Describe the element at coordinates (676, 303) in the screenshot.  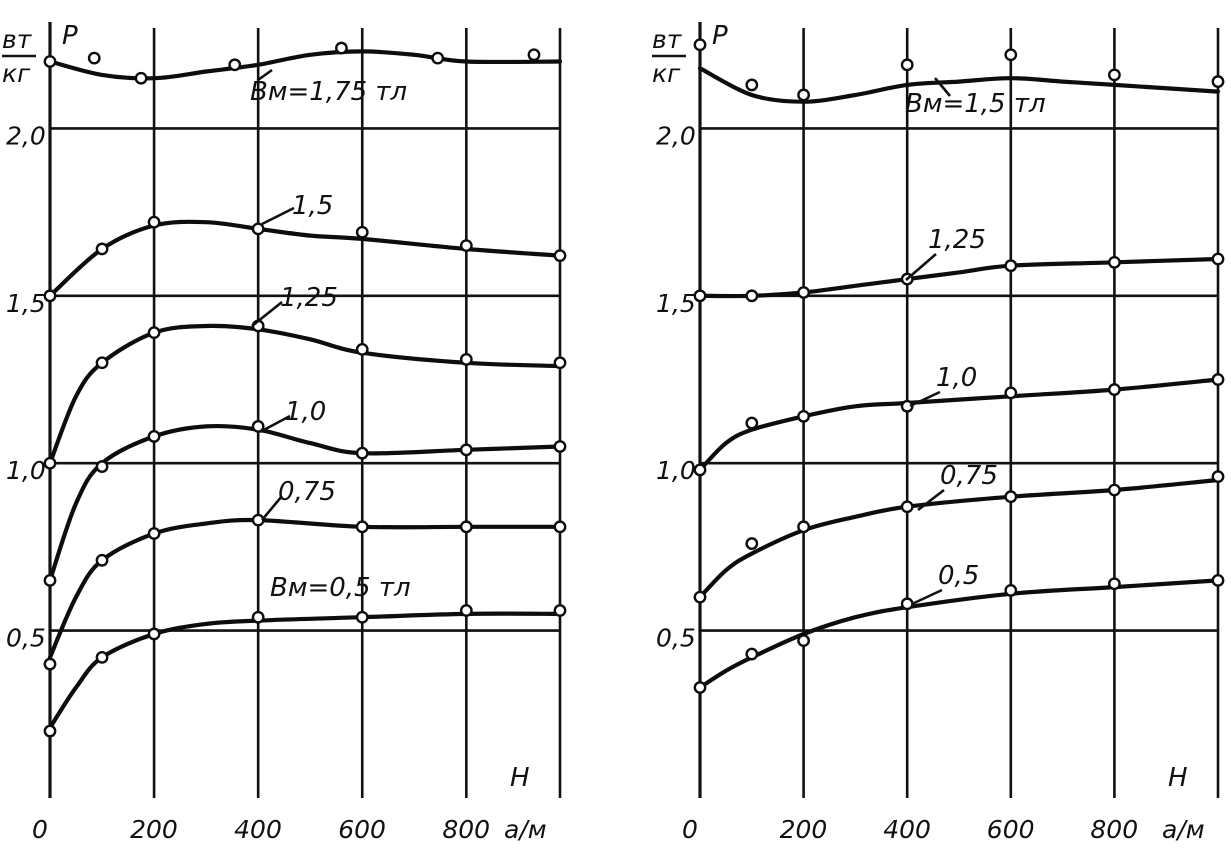
I see `y-tick-label: 1,5` at that location.